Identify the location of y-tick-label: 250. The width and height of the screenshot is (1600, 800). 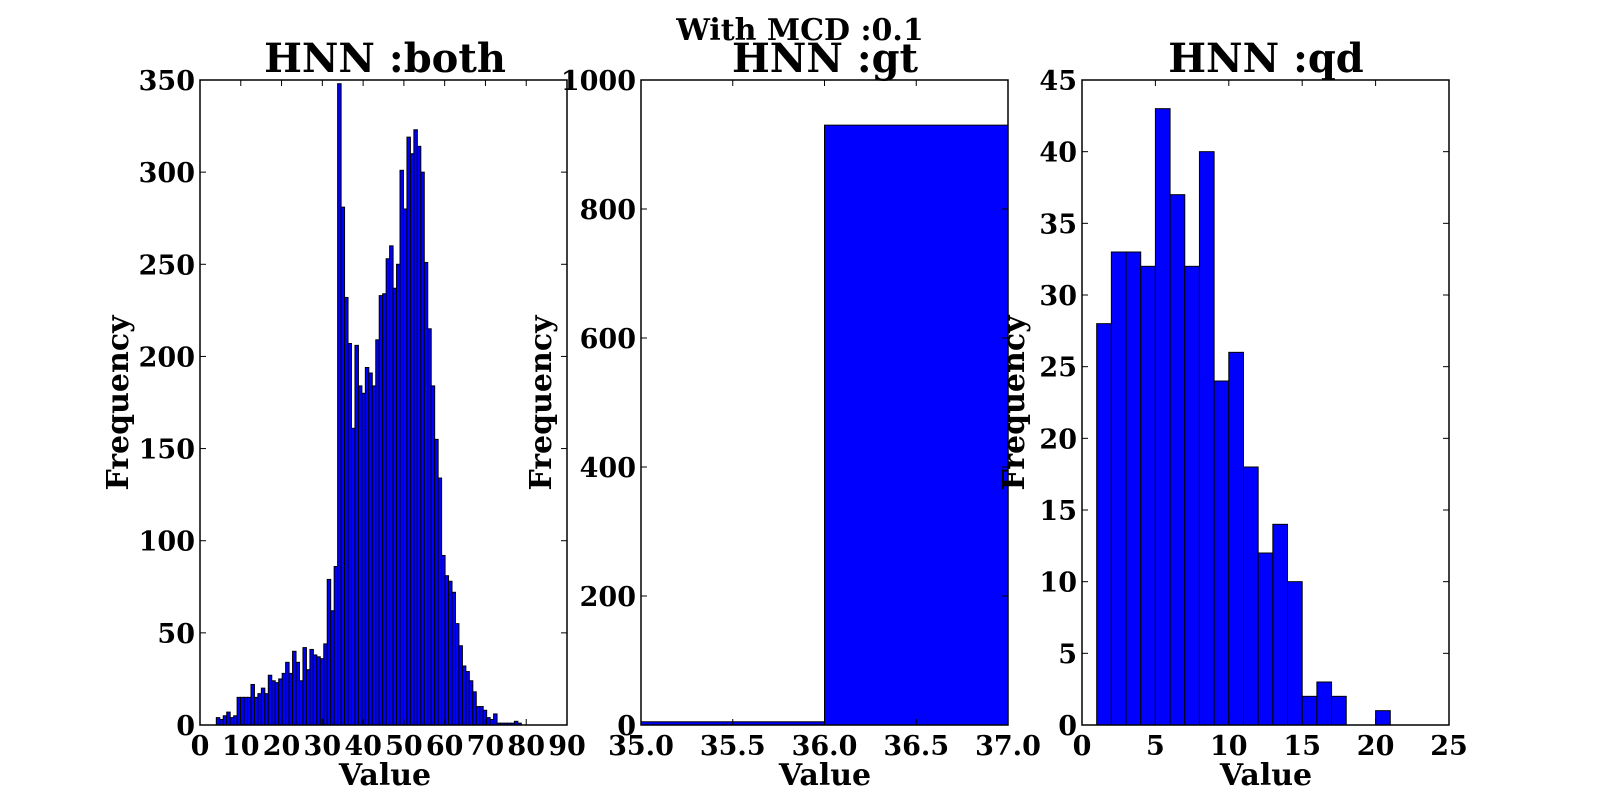
(167, 265).